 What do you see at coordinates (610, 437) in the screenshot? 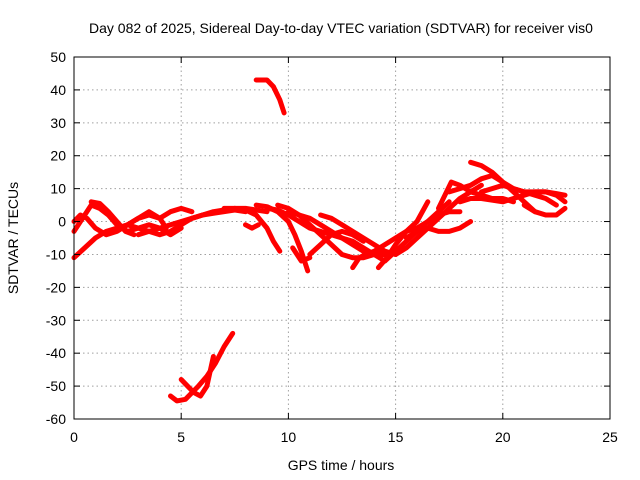
I see `x-tick-label: 25` at bounding box center [610, 437].